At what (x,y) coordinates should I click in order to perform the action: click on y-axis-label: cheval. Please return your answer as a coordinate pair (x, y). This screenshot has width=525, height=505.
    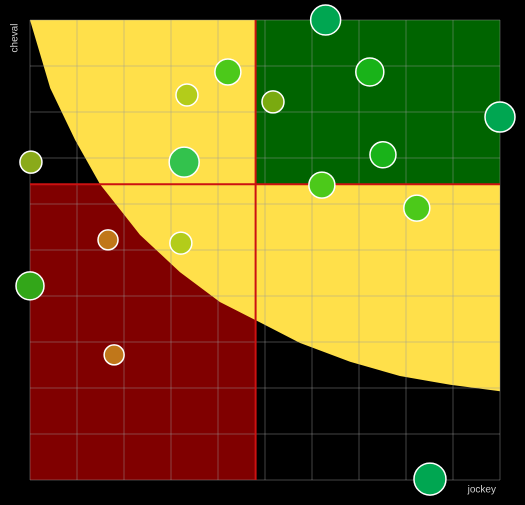
    Looking at the image, I should click on (15, 38).